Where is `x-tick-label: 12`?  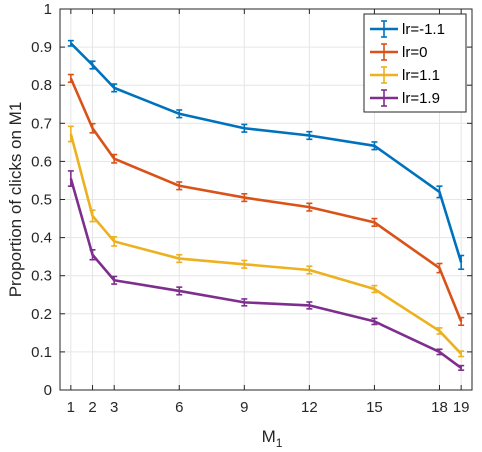 x-tick-label: 12 is located at coordinates (309, 407).